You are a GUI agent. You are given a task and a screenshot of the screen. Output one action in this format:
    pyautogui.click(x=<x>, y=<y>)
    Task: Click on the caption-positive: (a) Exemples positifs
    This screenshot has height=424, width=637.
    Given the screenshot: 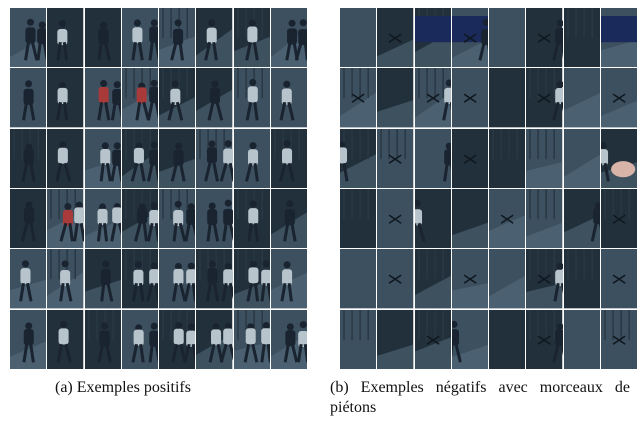 What is the action you would take?
    pyautogui.click(x=123, y=387)
    